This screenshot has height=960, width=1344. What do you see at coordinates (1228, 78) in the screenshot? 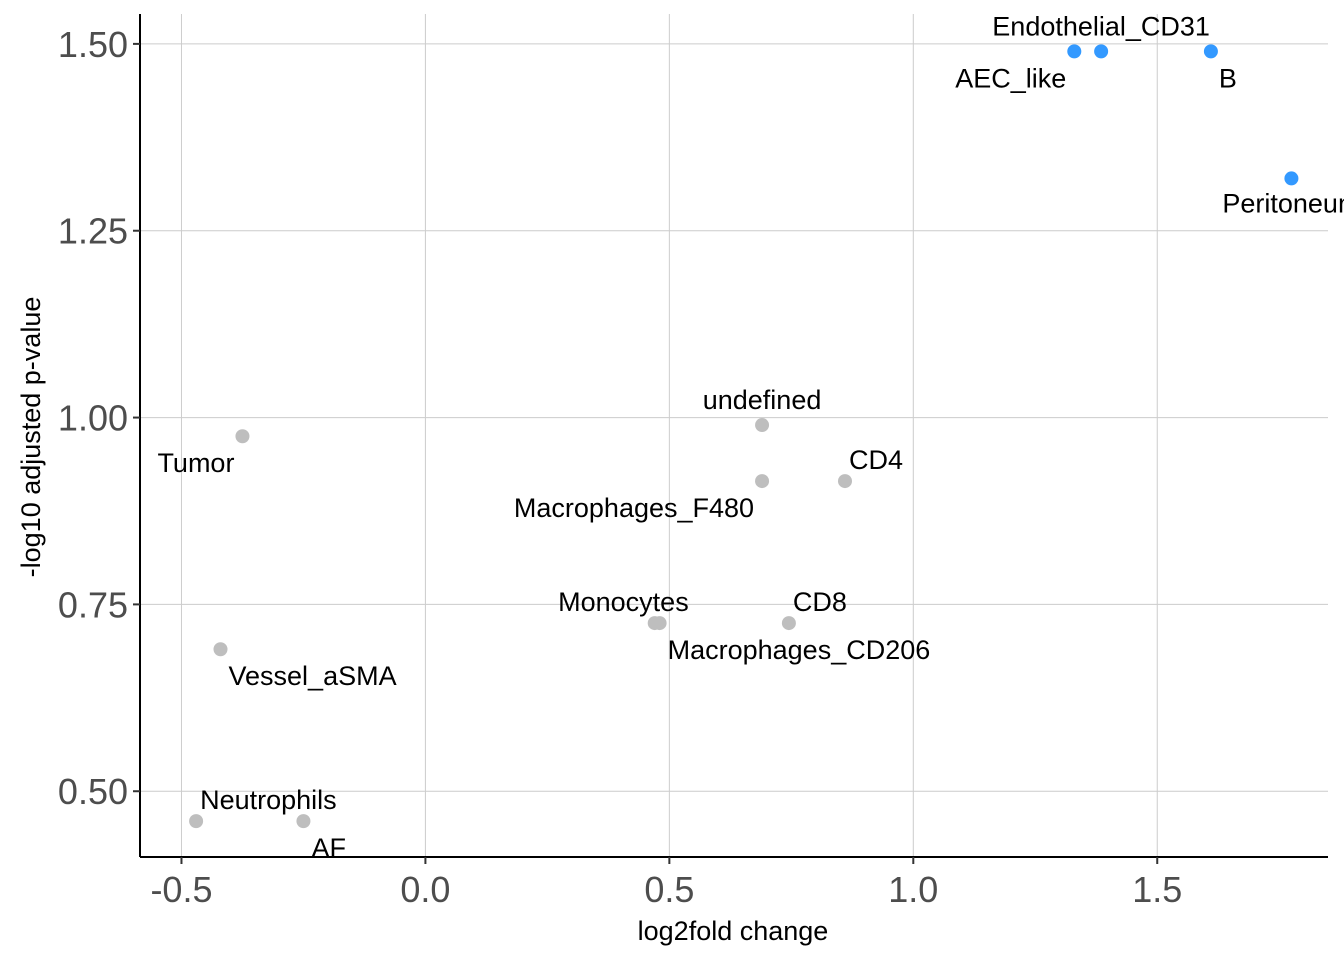
I see `point-label: B` at bounding box center [1228, 78].